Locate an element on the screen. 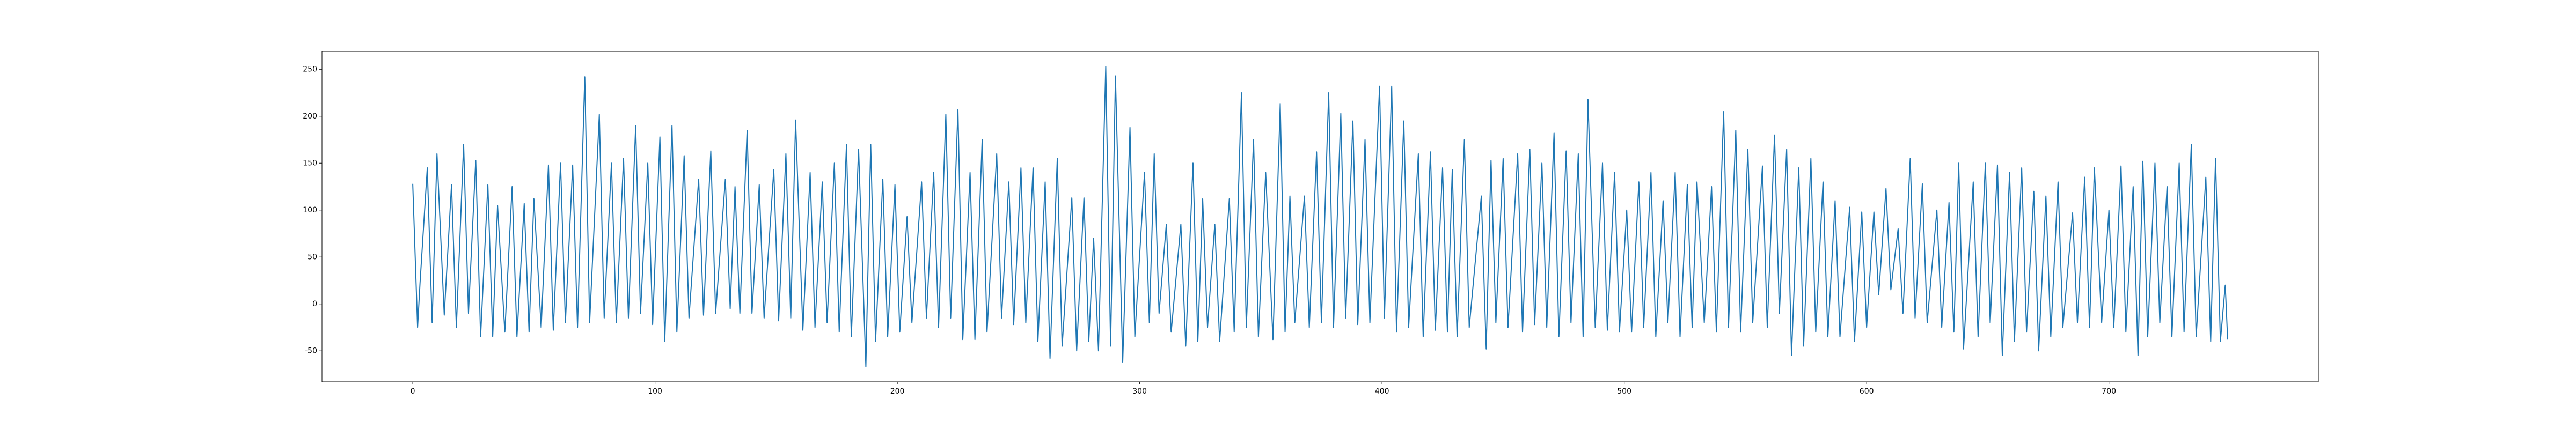  y-tick-label: 200 is located at coordinates (310, 116).